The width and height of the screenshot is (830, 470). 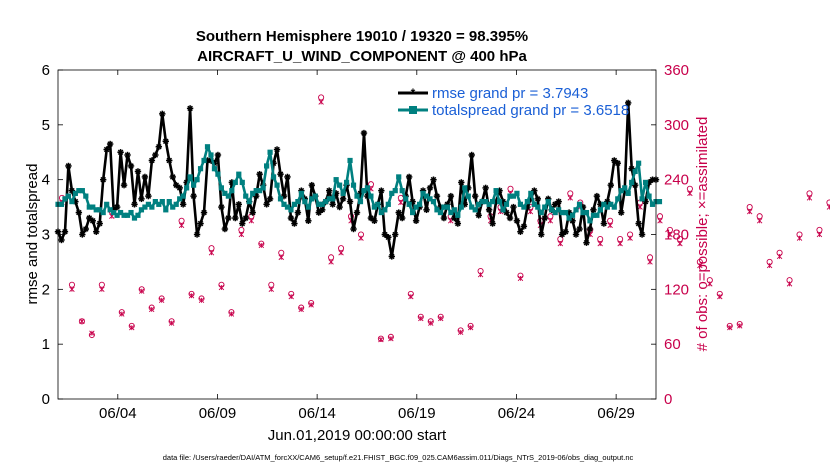 What do you see at coordinates (46, 70) in the screenshot?
I see `y-tick-label: 6` at bounding box center [46, 70].